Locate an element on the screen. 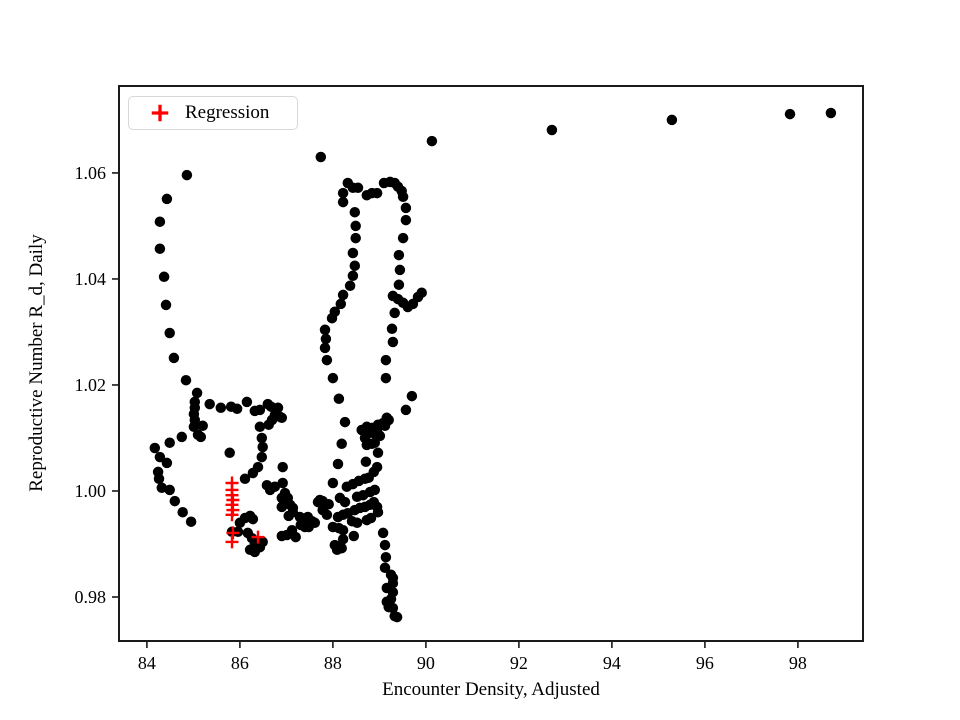  y-tick-label: 1.04 is located at coordinates (91, 279).